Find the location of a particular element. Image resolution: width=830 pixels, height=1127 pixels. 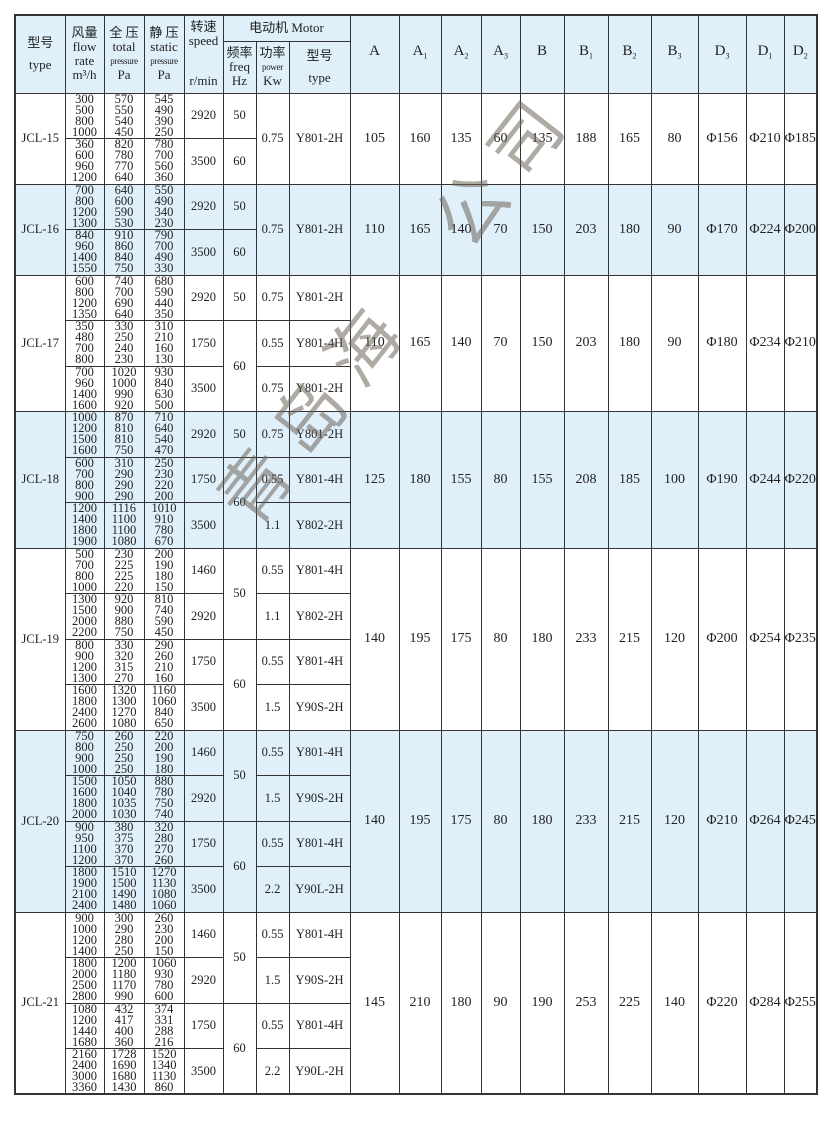

value: 310 is located at coordinates (164, 326).